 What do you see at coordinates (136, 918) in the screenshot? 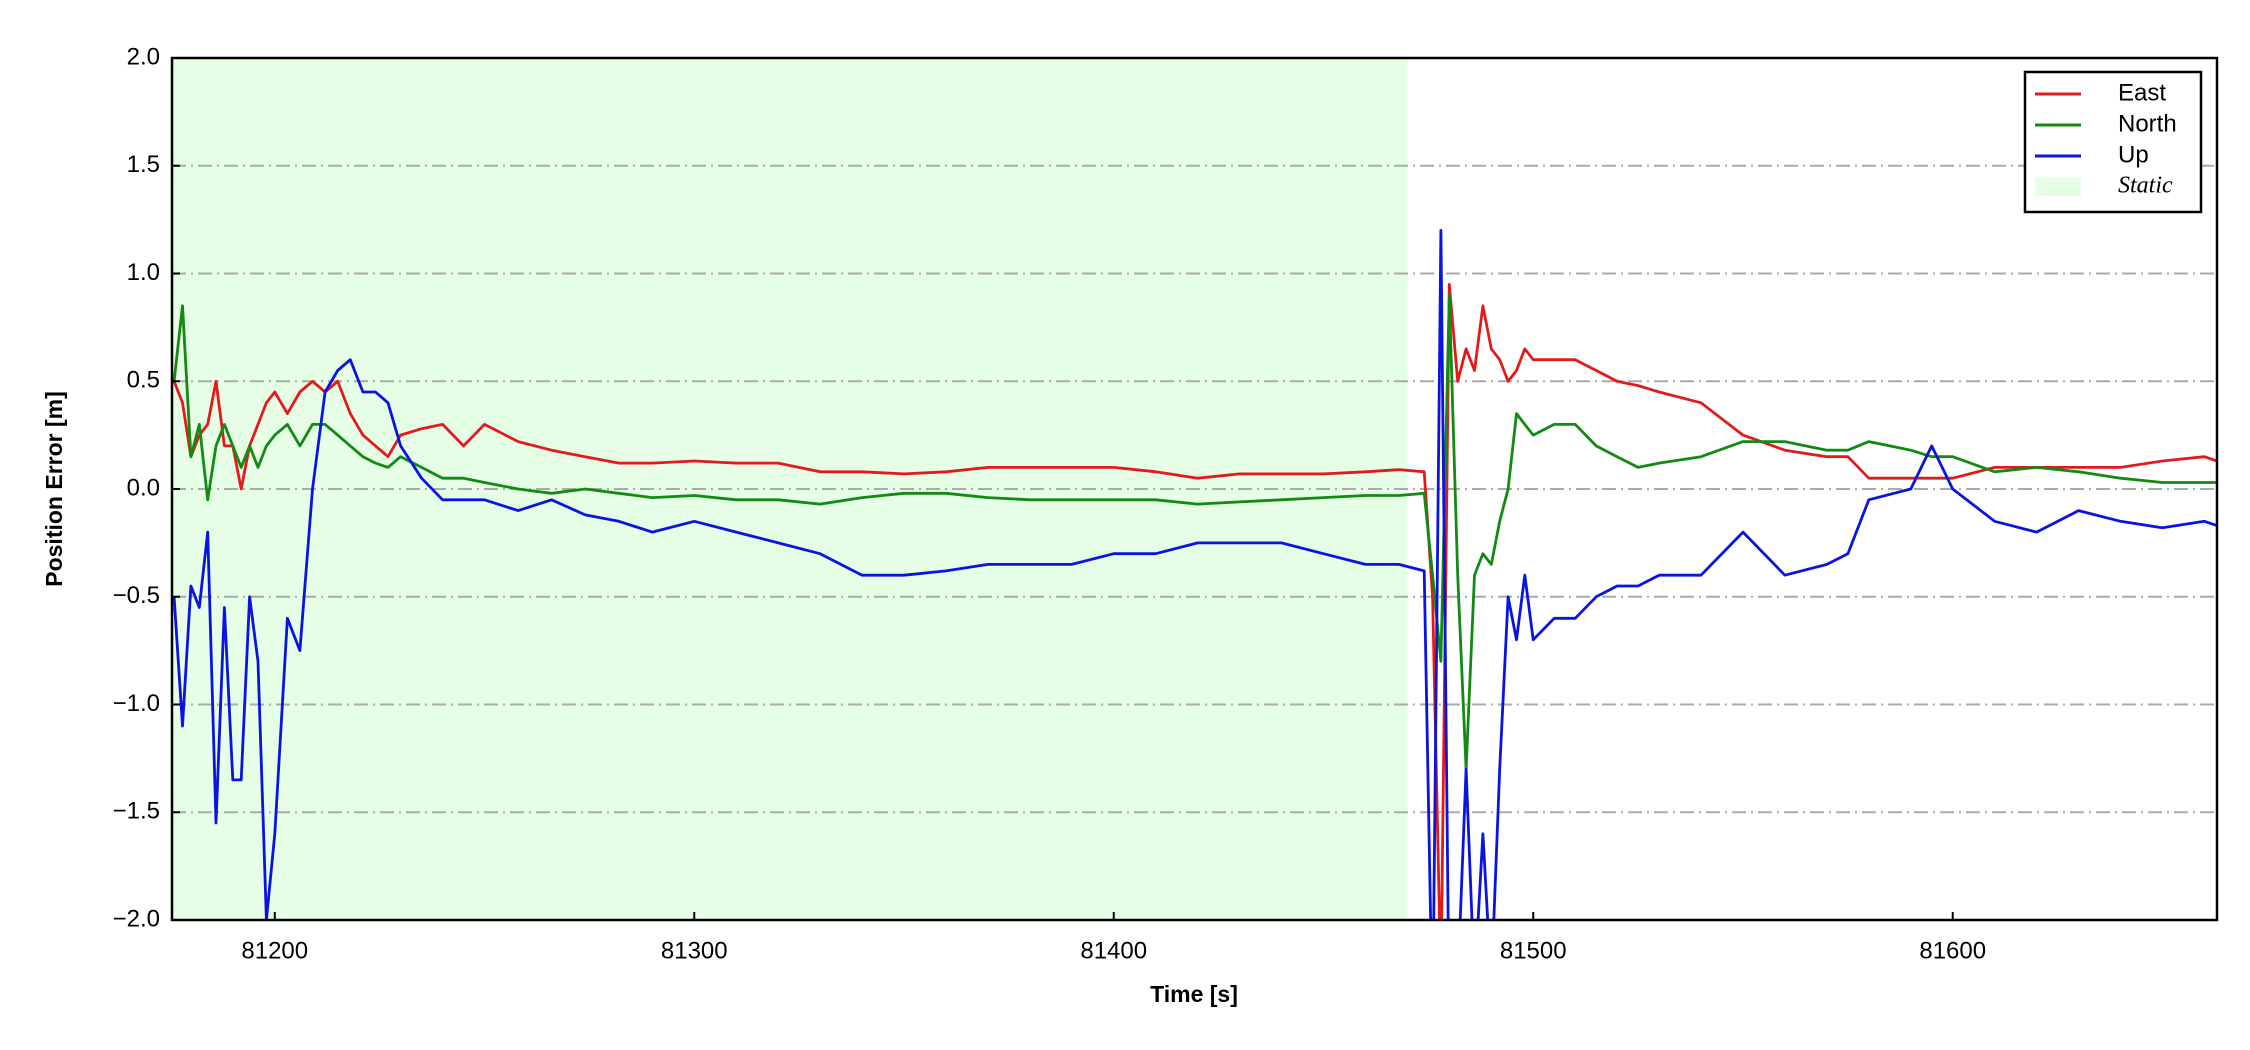
I see `y-tick-label: −2.0` at bounding box center [136, 918].